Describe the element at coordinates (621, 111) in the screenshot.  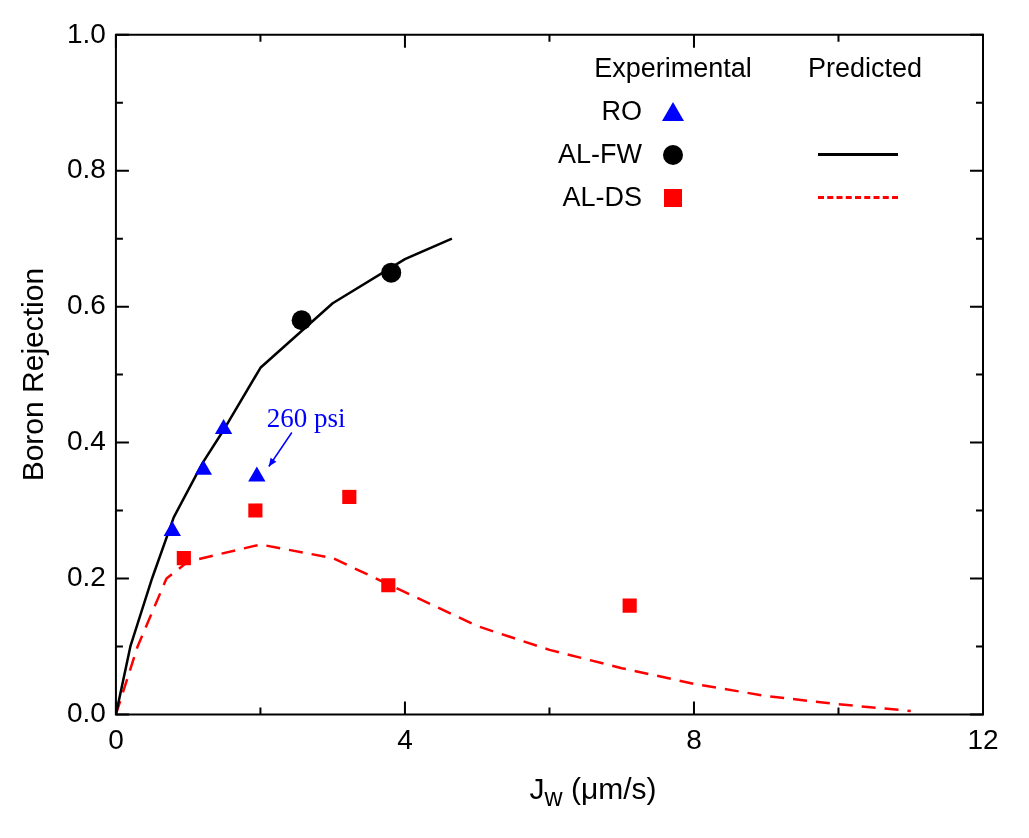
I see `legend-label: RO` at that location.